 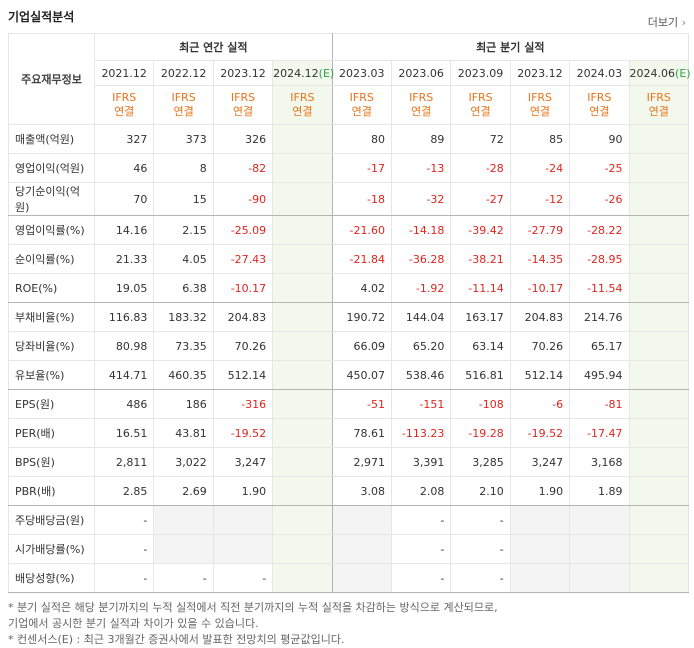 What do you see at coordinates (421, 462) in the screenshot?
I see `value-cell: 3,391` at bounding box center [421, 462].